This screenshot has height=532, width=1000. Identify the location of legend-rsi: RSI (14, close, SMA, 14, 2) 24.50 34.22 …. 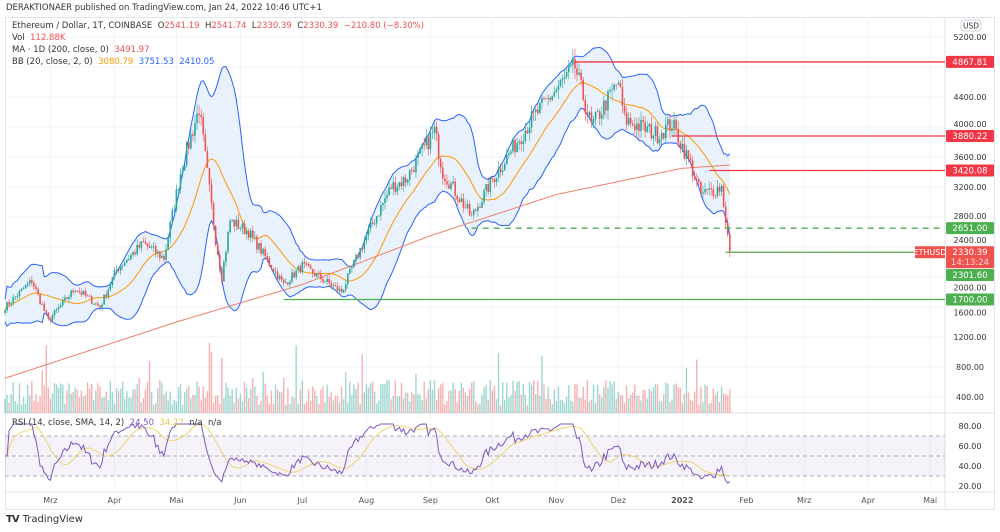
(117, 423).